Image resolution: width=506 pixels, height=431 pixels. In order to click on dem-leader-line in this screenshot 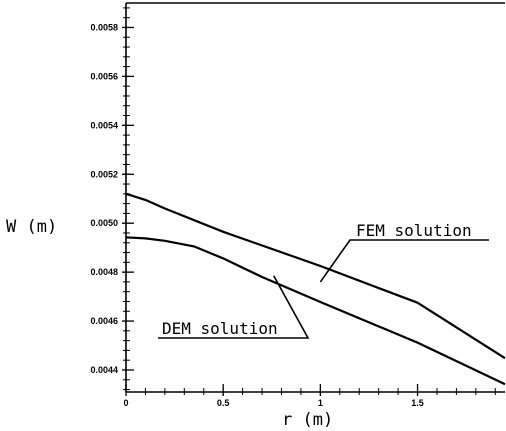, I will do `click(234, 307)`.